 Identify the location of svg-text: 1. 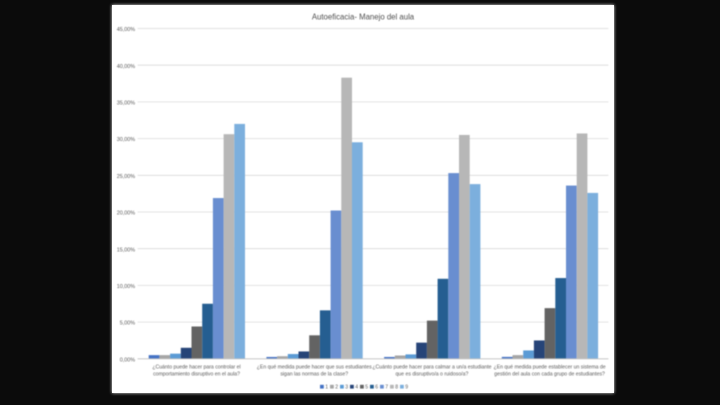
(326, 387).